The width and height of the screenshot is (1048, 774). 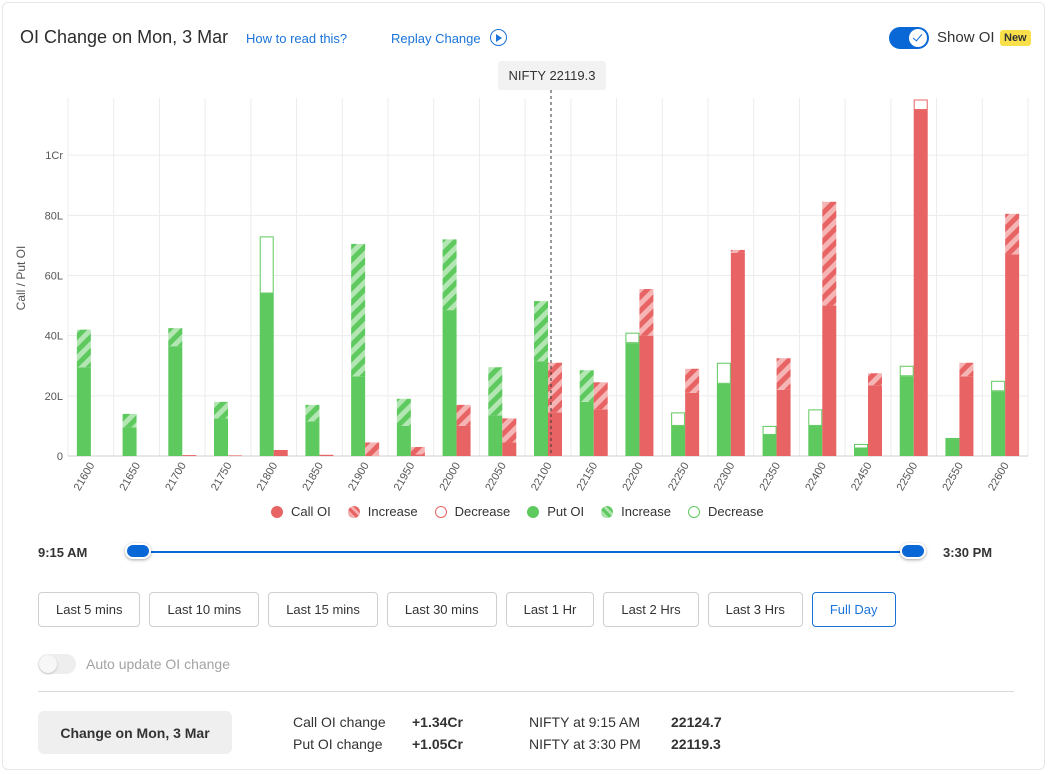 I want to click on time-slider-track, so click(x=526, y=552).